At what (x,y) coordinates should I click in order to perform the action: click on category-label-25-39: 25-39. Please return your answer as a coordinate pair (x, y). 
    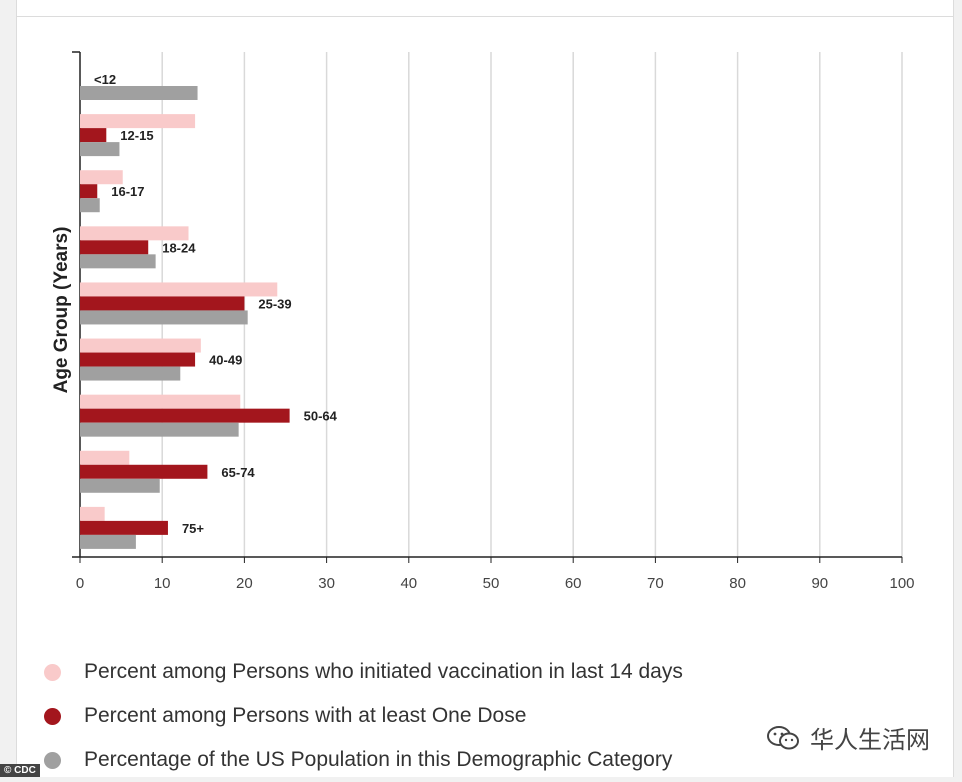
    Looking at the image, I should click on (274, 303).